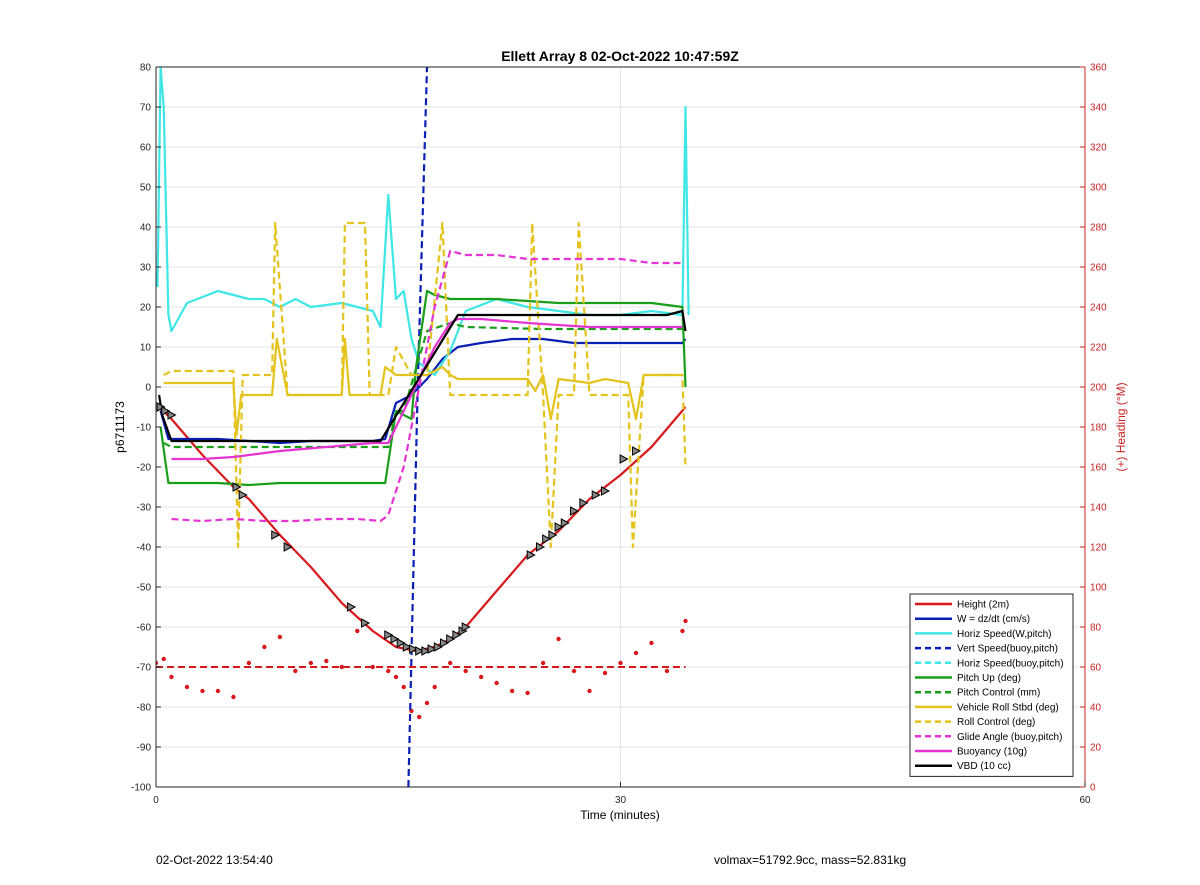 Image resolution: width=1200 pixels, height=885 pixels. Describe the element at coordinates (120, 427) in the screenshot. I see `y-axis-label: p6711173` at that location.